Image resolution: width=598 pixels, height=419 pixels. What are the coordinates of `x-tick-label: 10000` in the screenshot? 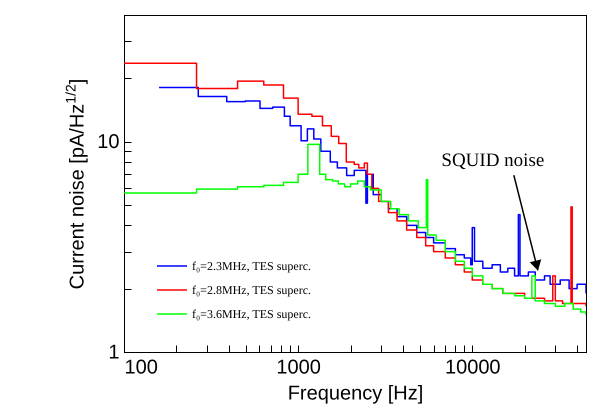 It's located at (472, 367).